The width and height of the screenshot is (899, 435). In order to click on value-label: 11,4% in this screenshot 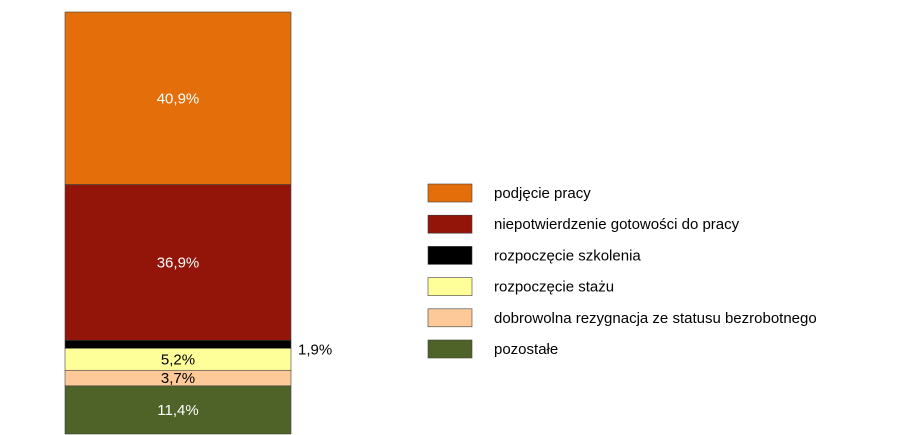, I will do `click(177, 410)`.